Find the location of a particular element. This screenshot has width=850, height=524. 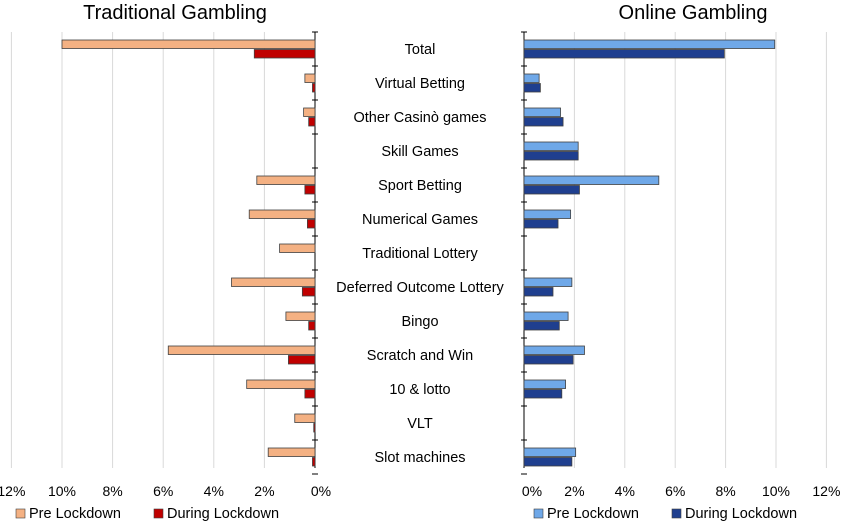

category-label: Numerical Games is located at coordinates (420, 220).